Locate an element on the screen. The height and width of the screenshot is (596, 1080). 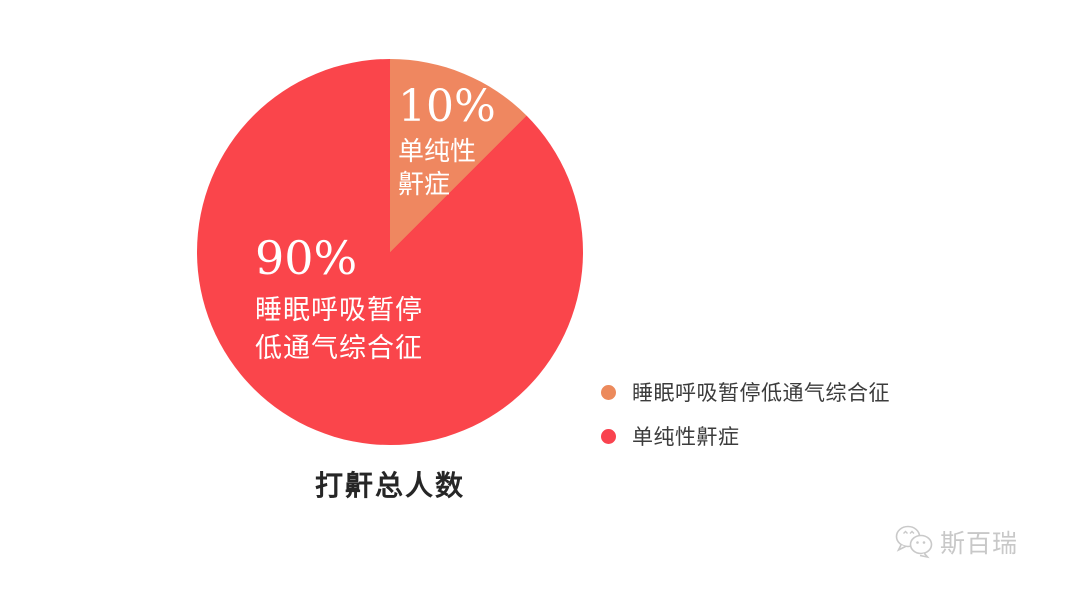
slice-label-simple-snoring: 10% 单纯性 鼾症 is located at coordinates (447, 143).